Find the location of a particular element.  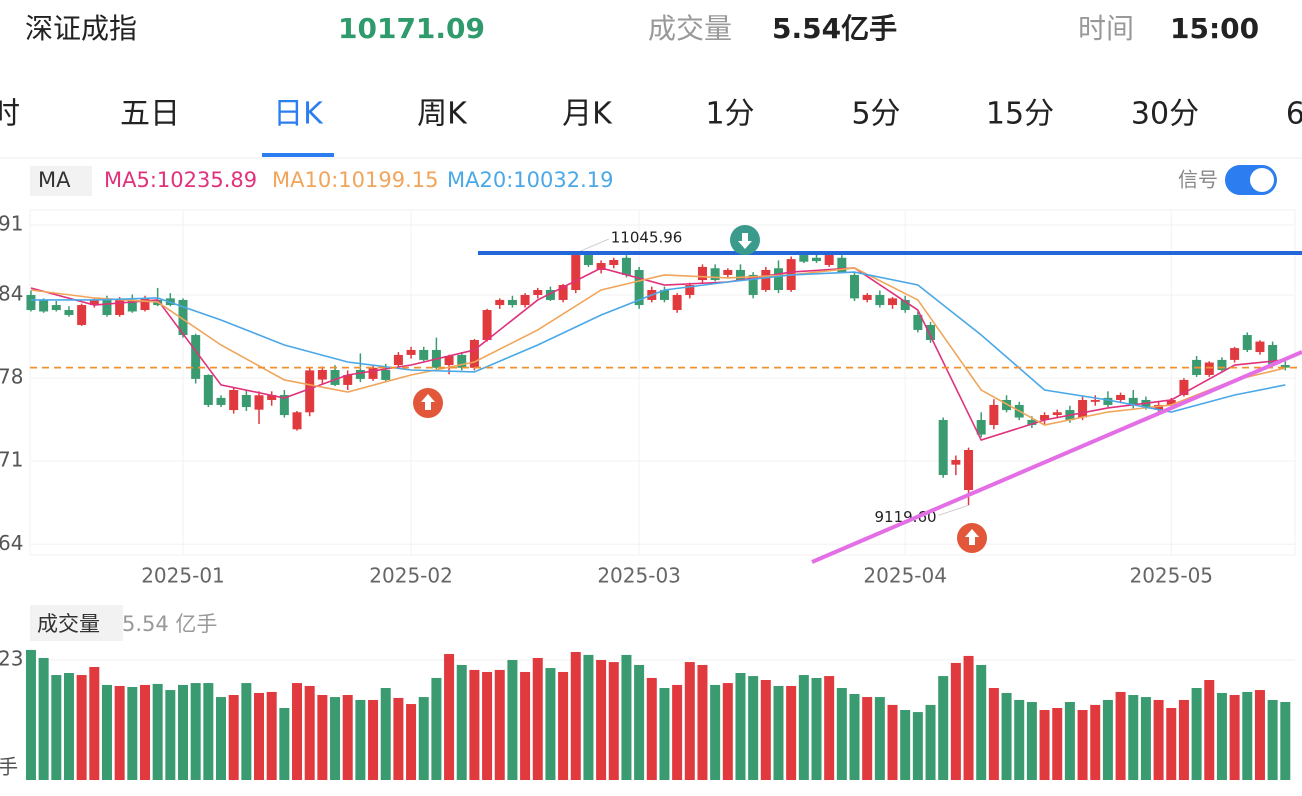

tab: 60分 is located at coordinates (1294, 114).